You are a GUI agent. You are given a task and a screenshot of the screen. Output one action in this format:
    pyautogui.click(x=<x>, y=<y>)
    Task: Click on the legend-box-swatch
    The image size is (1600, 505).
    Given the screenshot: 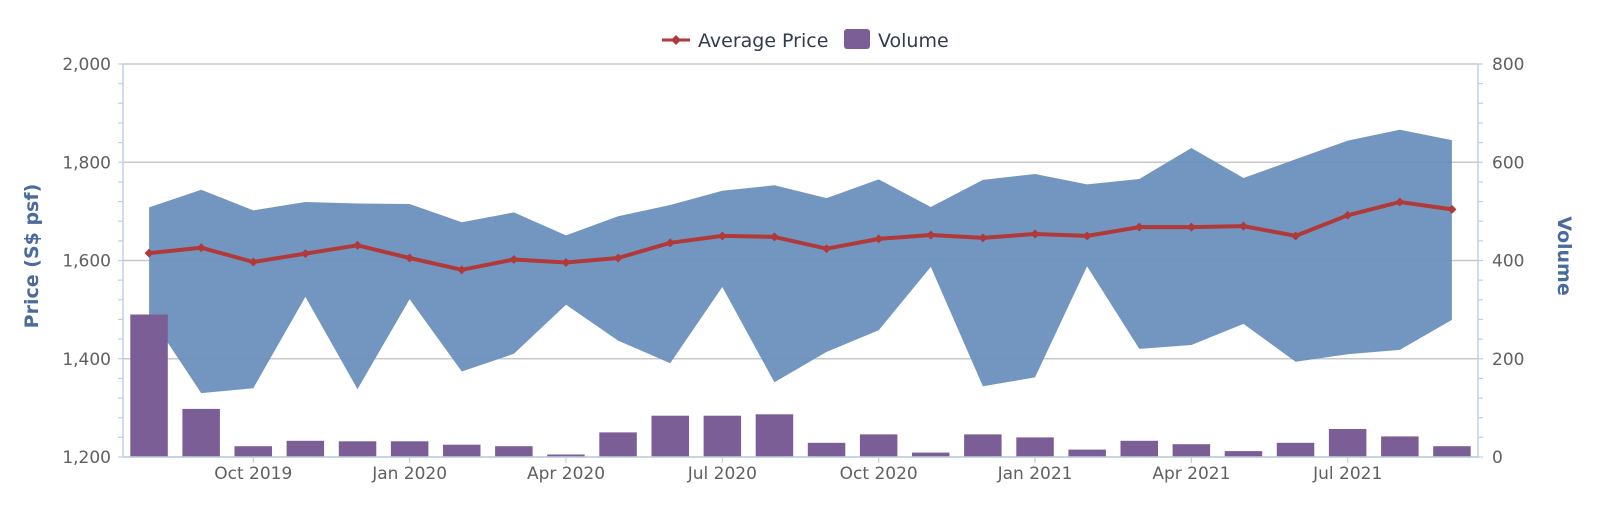 What is the action you would take?
    pyautogui.click(x=857, y=39)
    